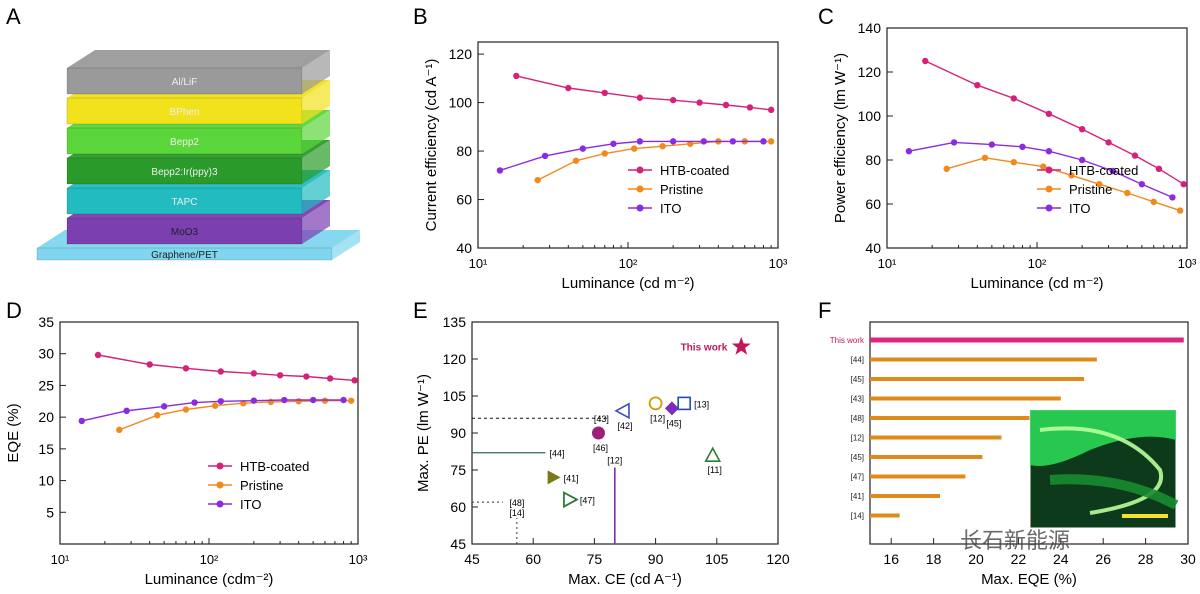 The height and width of the screenshot is (594, 1200). I want to click on bar-category-label: [48], so click(857, 418).